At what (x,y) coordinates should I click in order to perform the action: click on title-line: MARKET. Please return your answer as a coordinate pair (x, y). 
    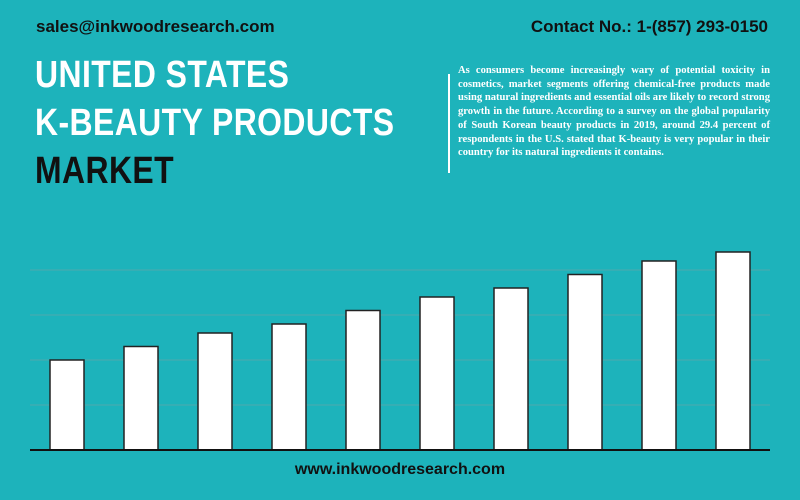
    Looking at the image, I should click on (105, 171).